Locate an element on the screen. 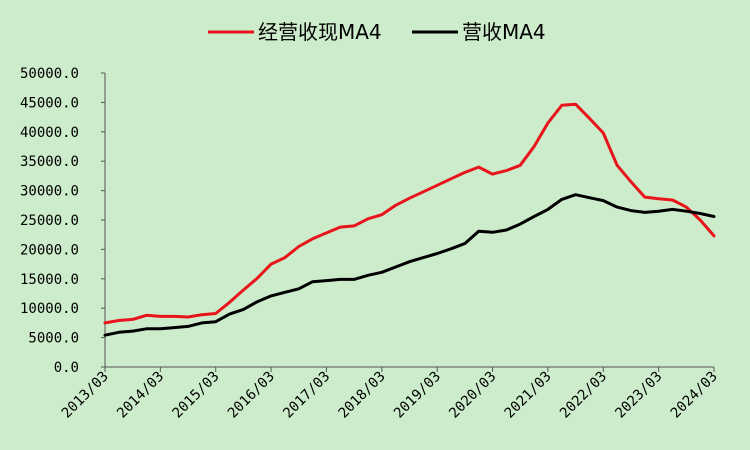 This screenshot has height=450, width=750. x-tick-label: 2013/03 is located at coordinates (85, 395).